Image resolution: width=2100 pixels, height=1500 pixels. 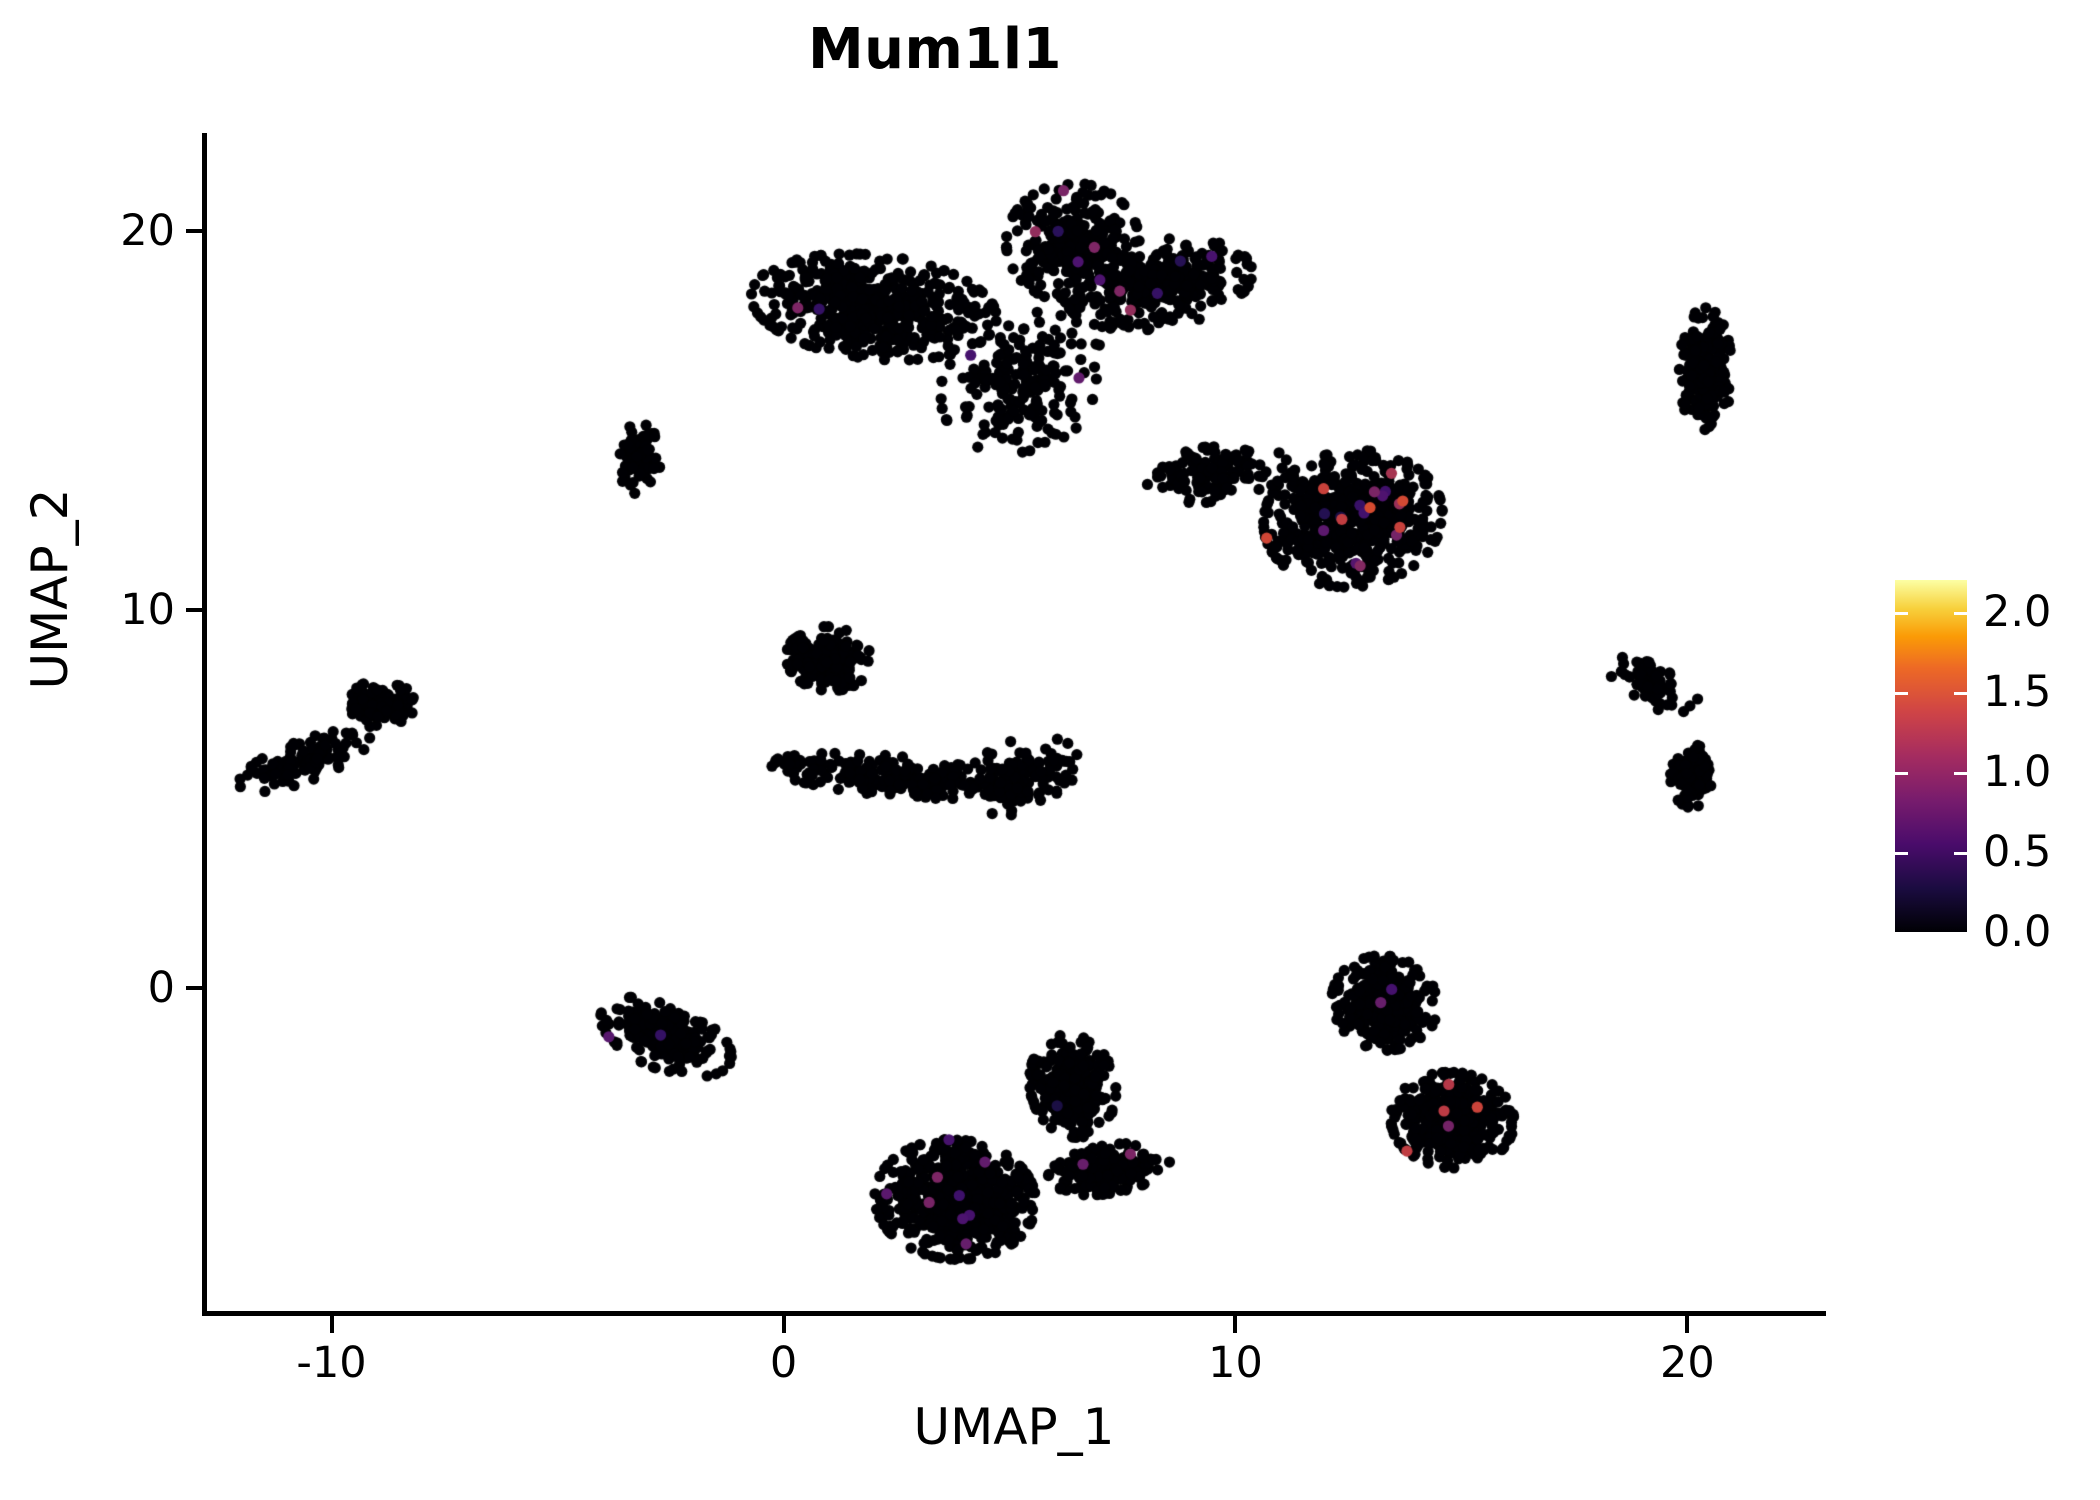 I want to click on y-tick-label: 10, so click(x=147, y=609).